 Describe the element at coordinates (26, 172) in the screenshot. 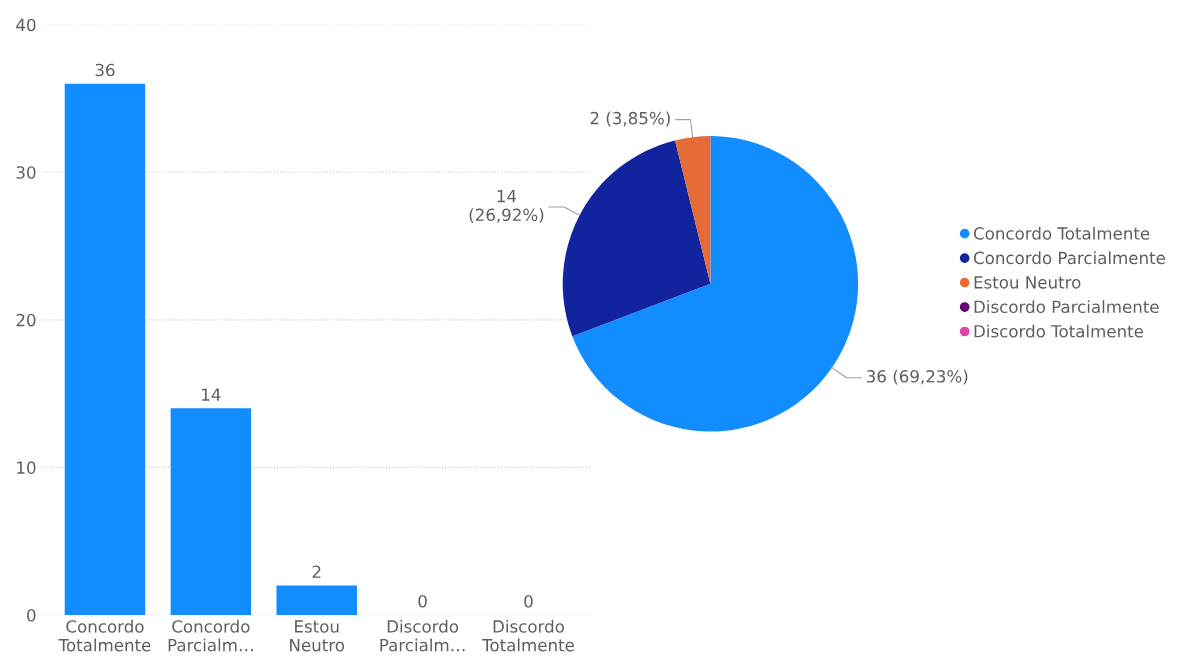

I see `y-tick-label: 30` at that location.